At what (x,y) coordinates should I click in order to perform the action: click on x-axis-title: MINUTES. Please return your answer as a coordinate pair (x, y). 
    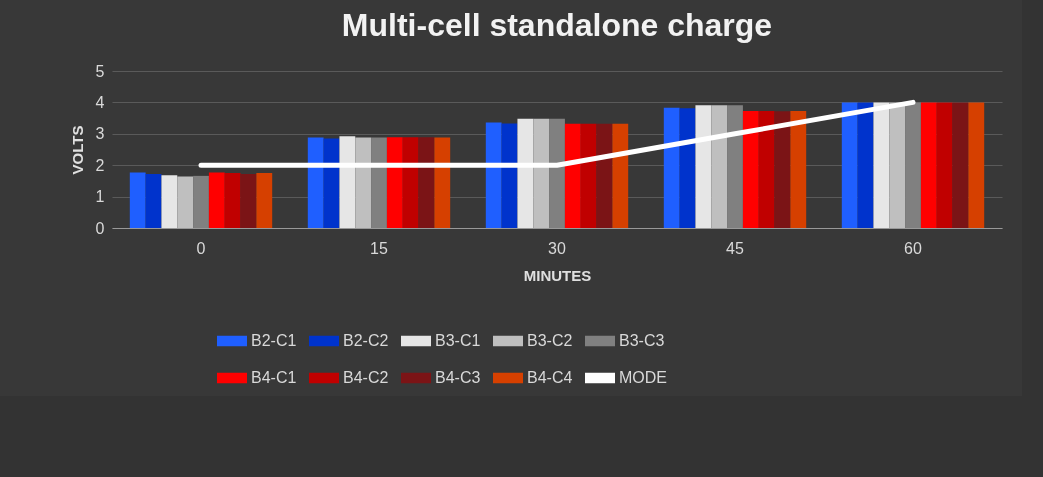
    Looking at the image, I should click on (557, 275).